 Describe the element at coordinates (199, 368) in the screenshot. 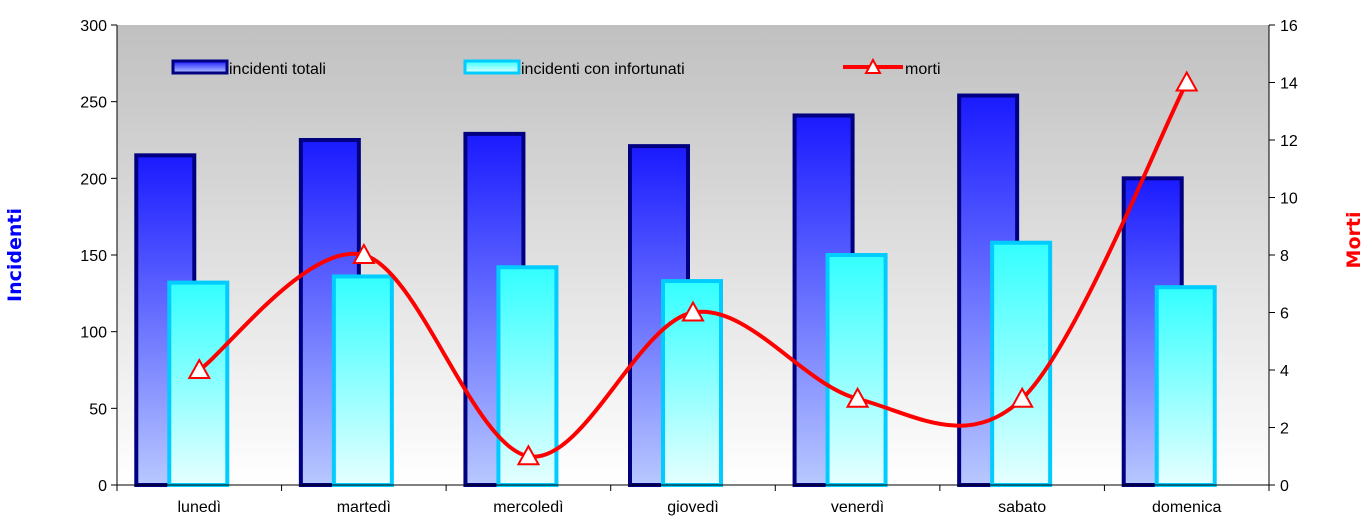

I see `marker-morti-lunedi` at that location.